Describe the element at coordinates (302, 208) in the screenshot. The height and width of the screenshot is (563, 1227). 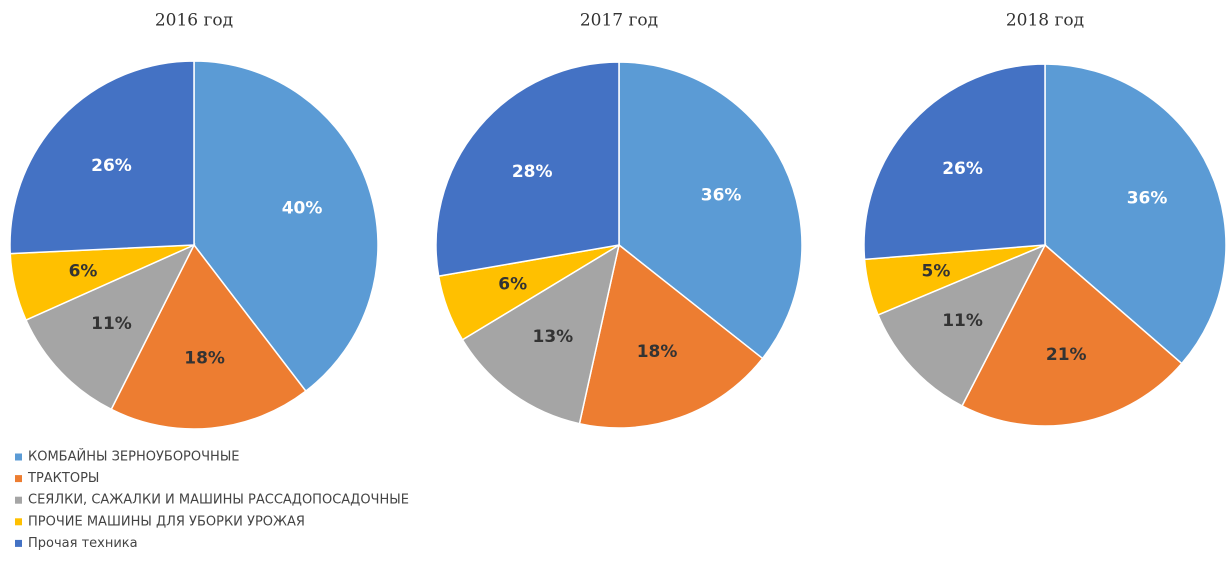
I see `data-label: 40%` at that location.